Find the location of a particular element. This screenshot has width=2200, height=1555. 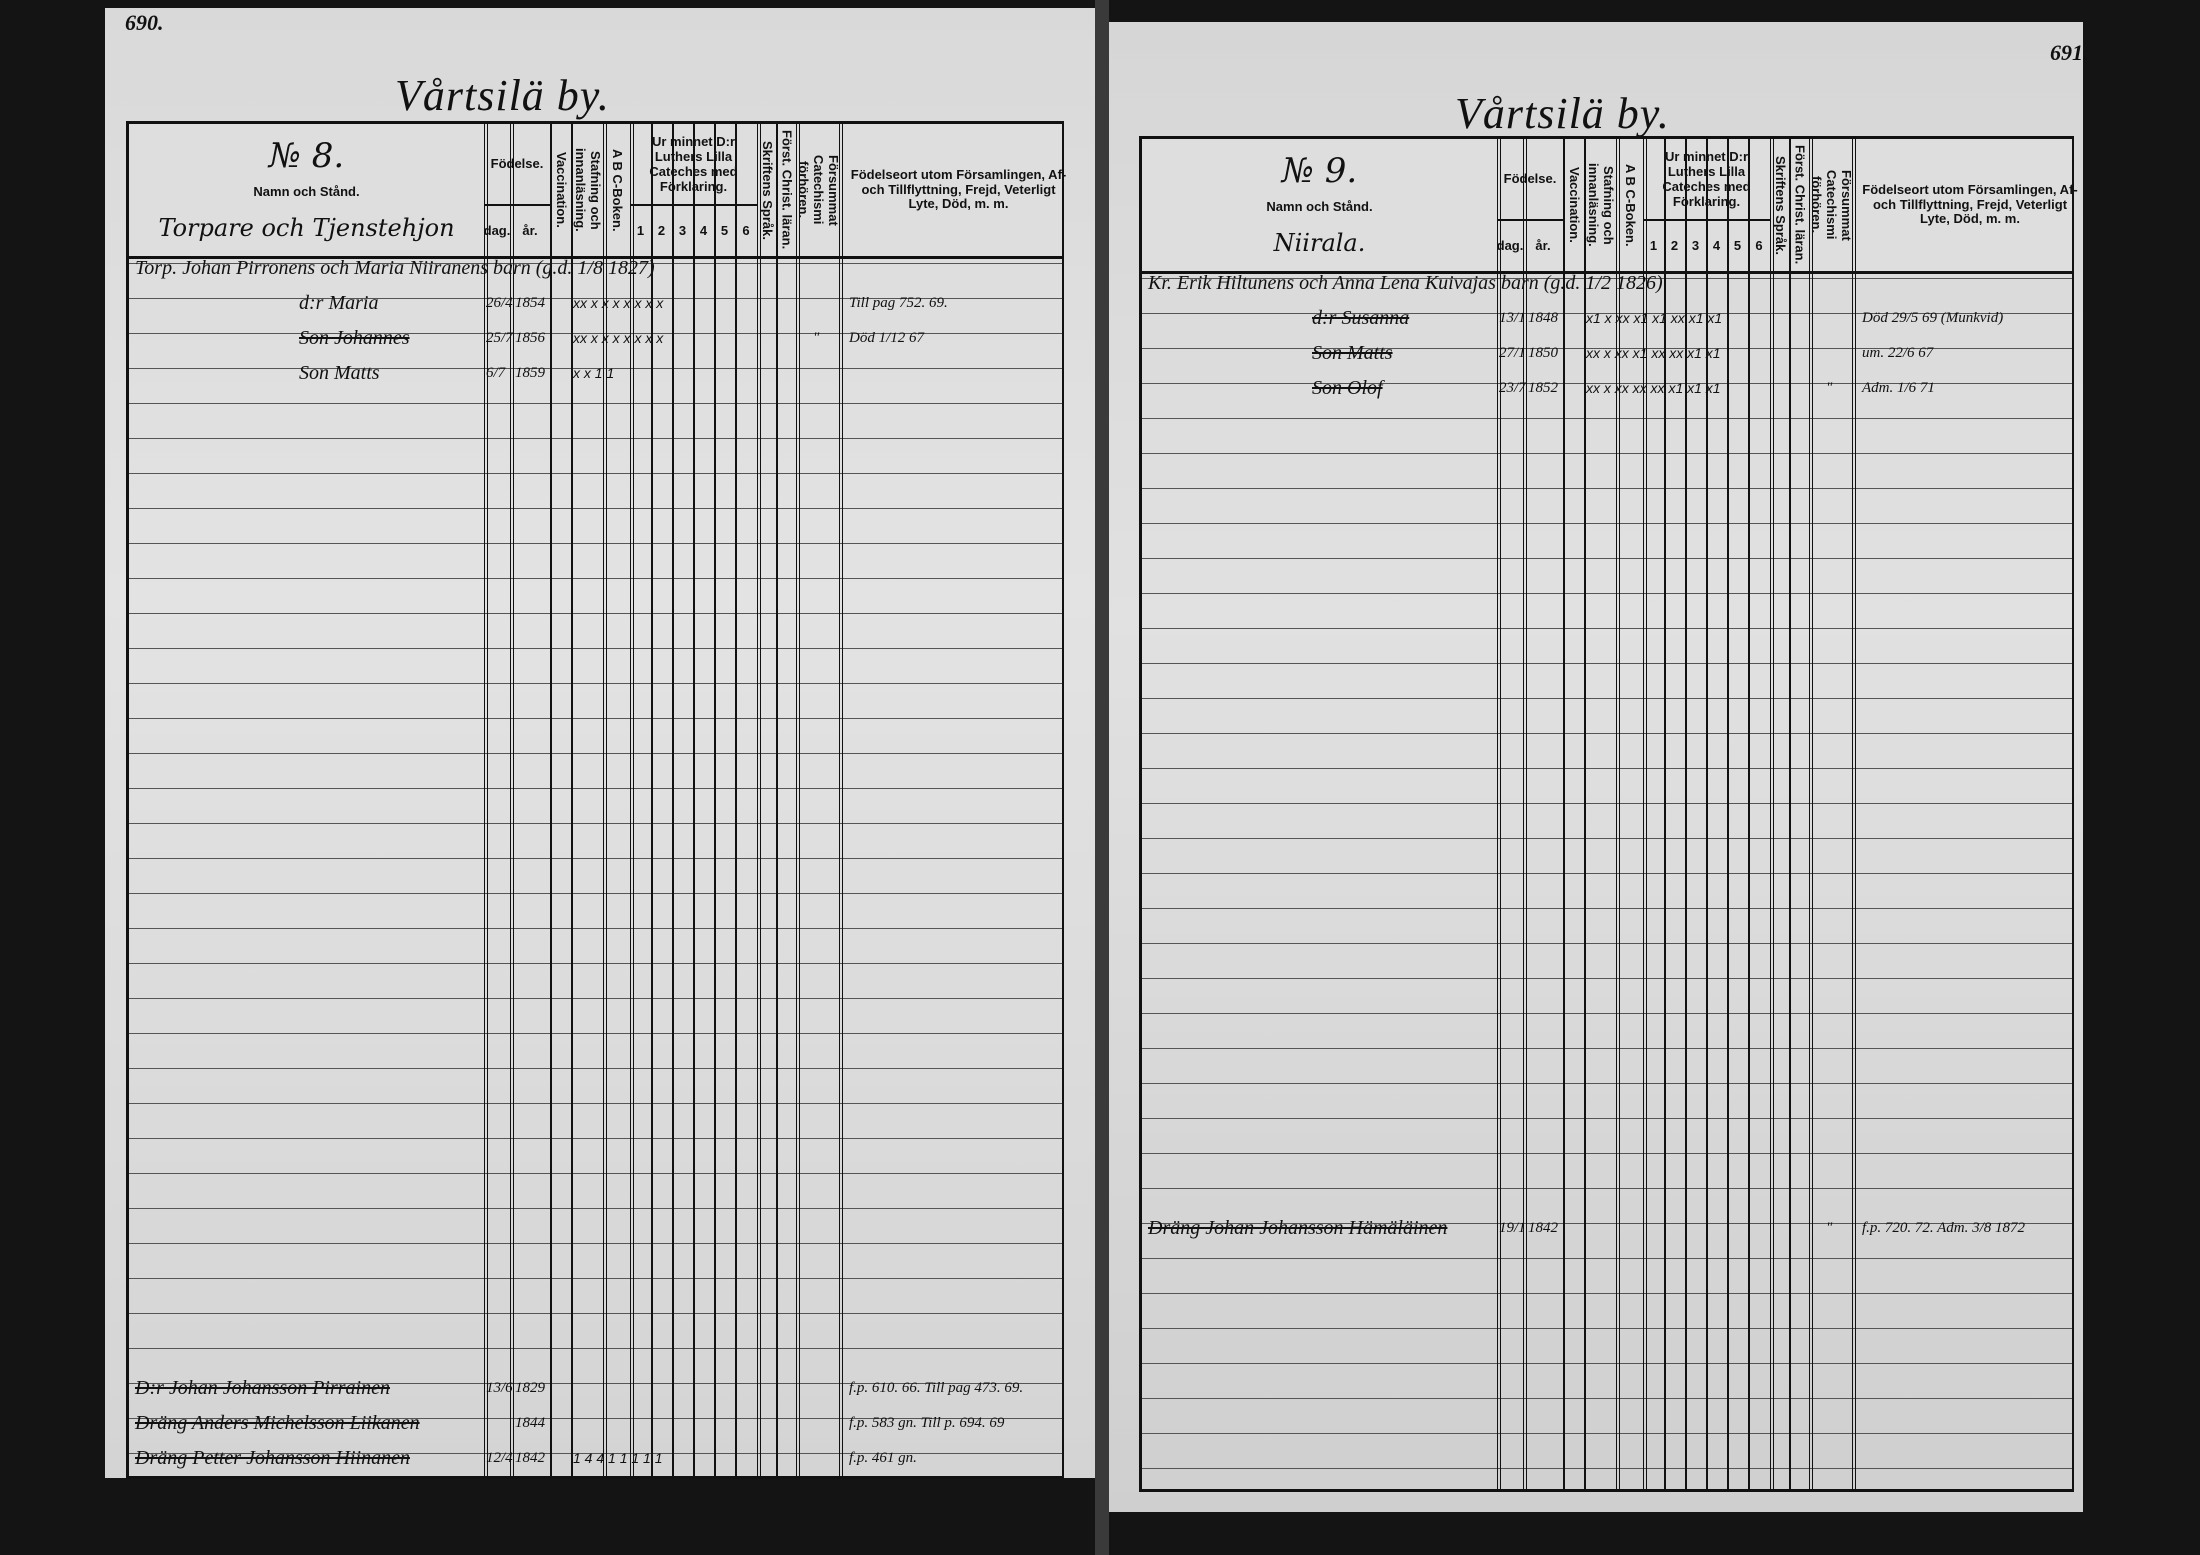

birth-day: 27/1 is located at coordinates (1512, 353).